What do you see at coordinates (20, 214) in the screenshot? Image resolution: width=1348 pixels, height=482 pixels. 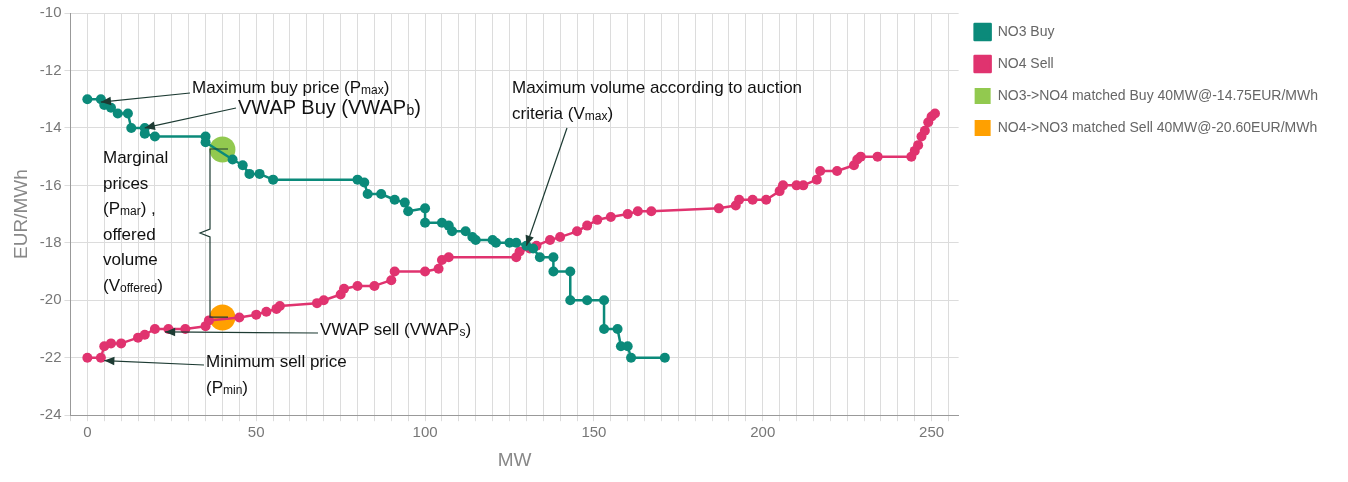 I see `y-axis-title: EUR/MWh` at bounding box center [20, 214].